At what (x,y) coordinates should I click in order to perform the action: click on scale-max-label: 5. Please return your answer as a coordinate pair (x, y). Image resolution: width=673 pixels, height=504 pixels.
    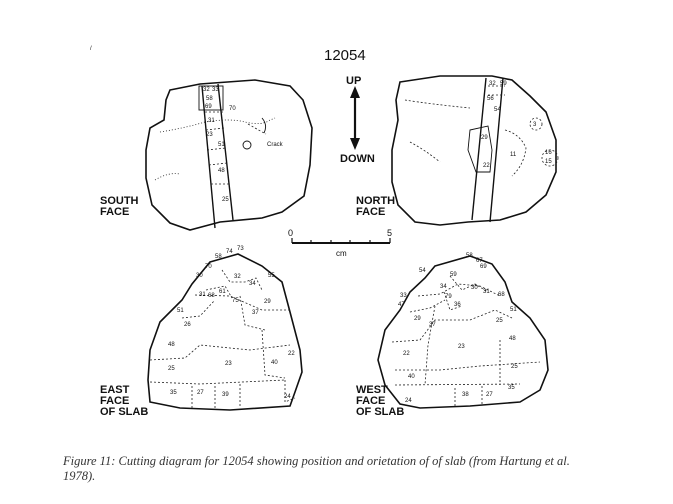
    Looking at the image, I should click on (389, 233).